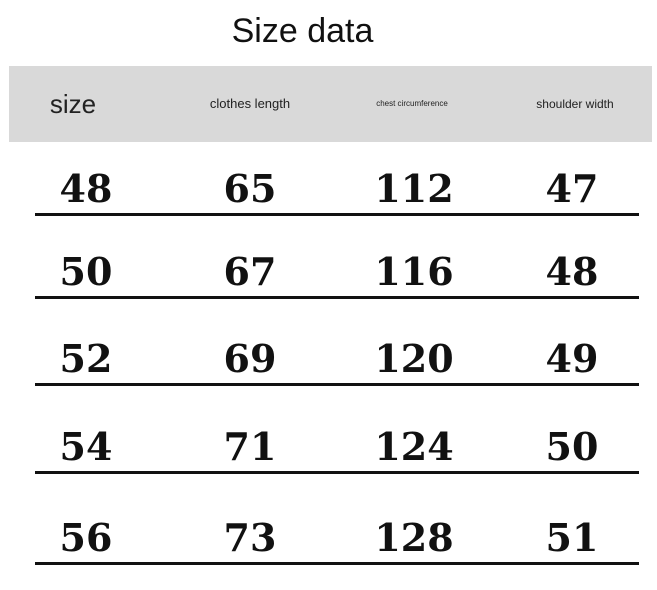 The height and width of the screenshot is (590, 657). Describe the element at coordinates (250, 446) in the screenshot. I see `table-cell: 71` at that location.